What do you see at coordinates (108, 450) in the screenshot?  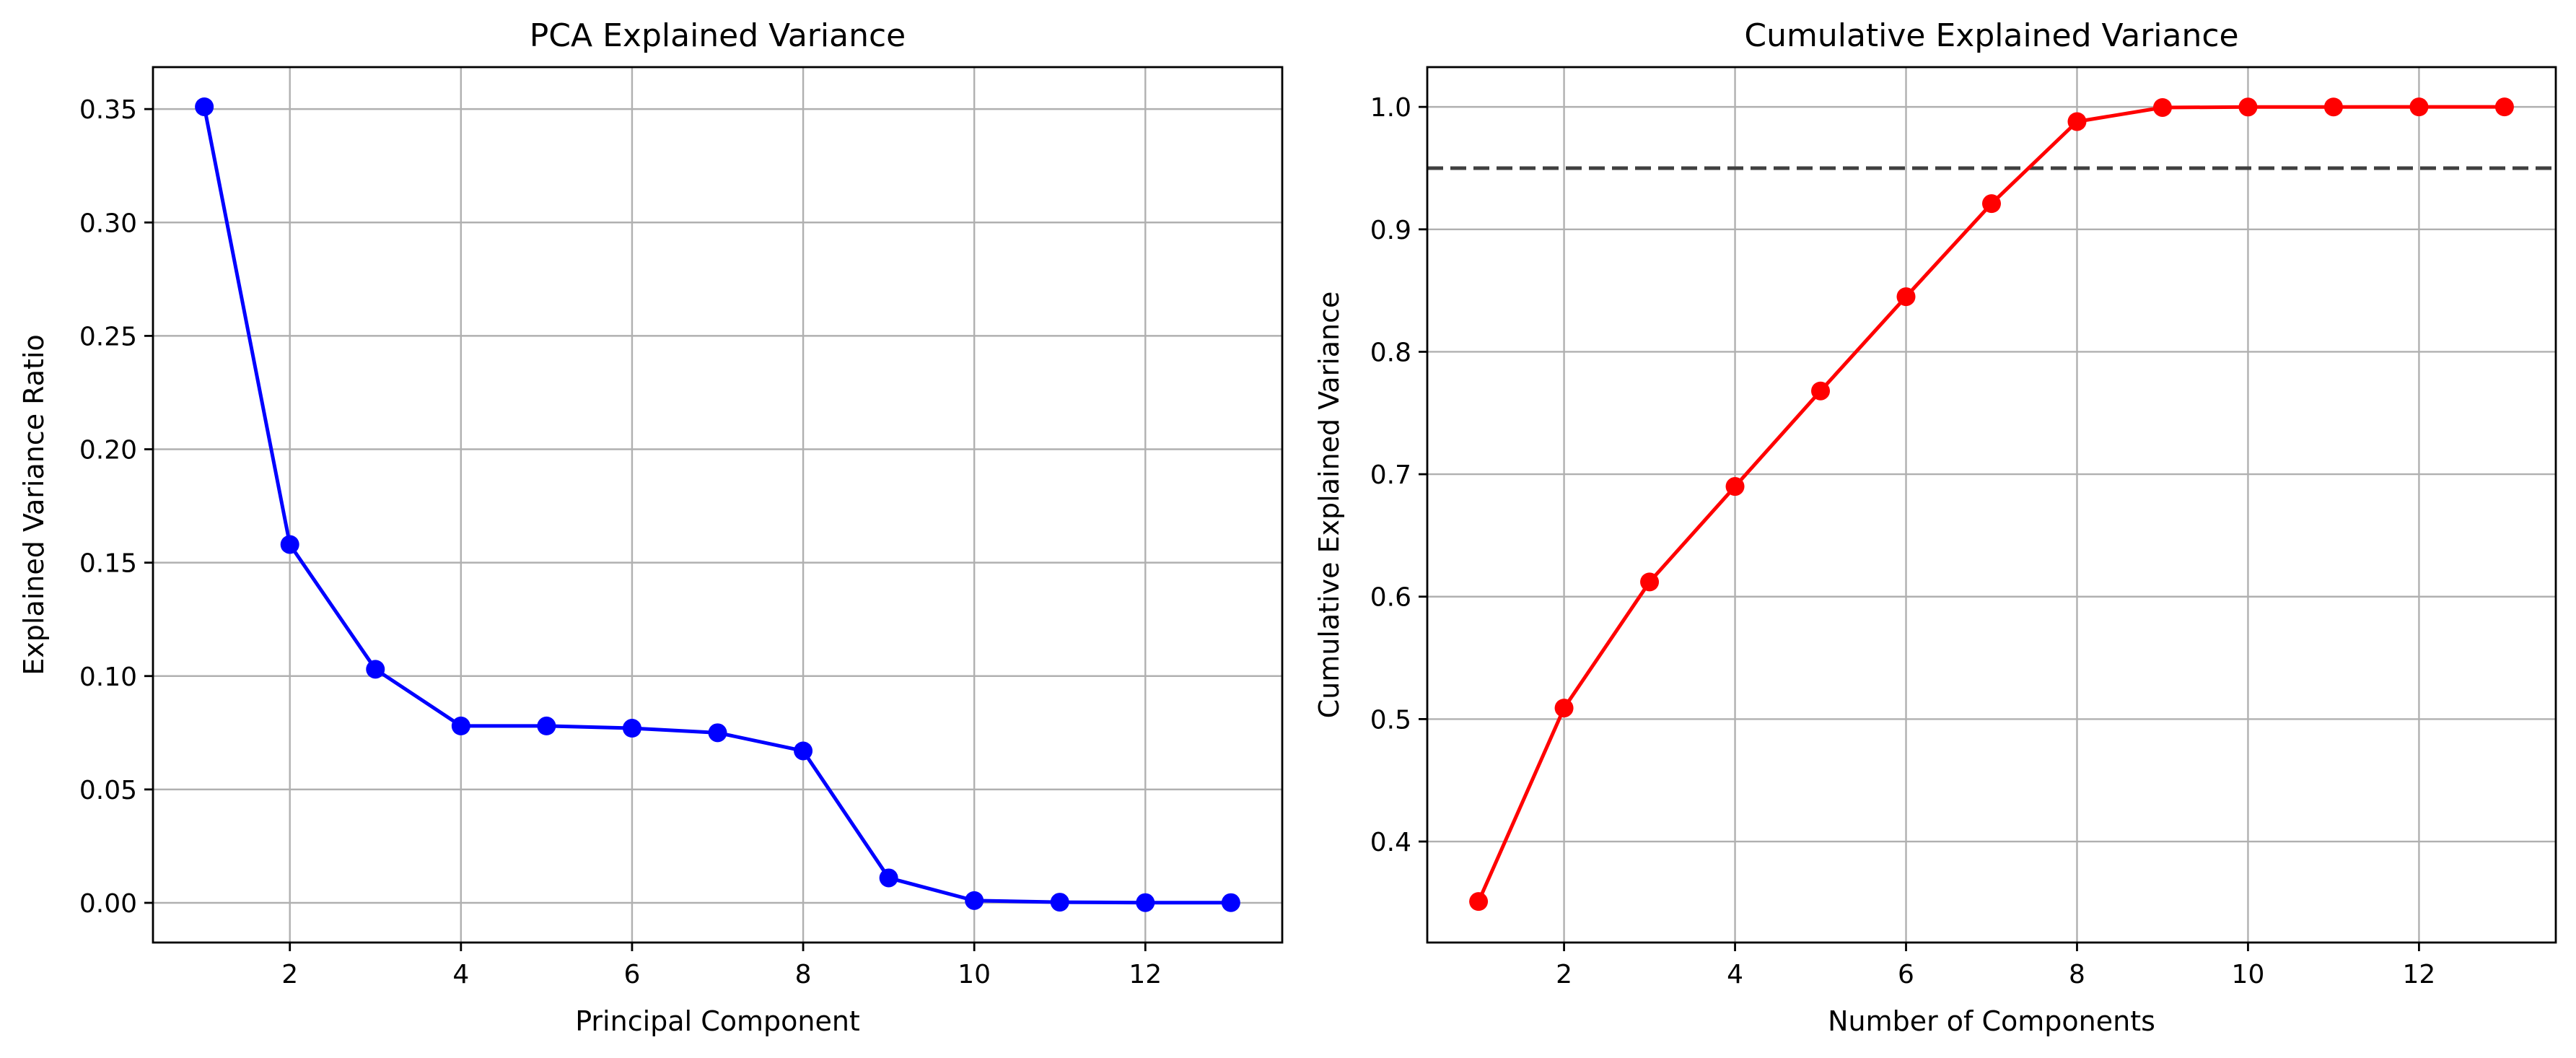 I see `y-tick-label: 0.20` at bounding box center [108, 450].